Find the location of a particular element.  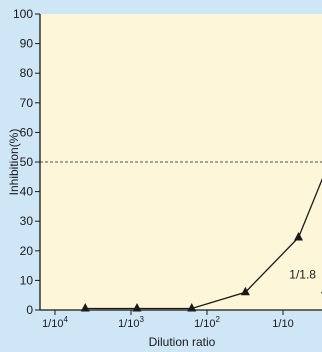

x-tick-label: 1/103 is located at coordinates (131, 322).